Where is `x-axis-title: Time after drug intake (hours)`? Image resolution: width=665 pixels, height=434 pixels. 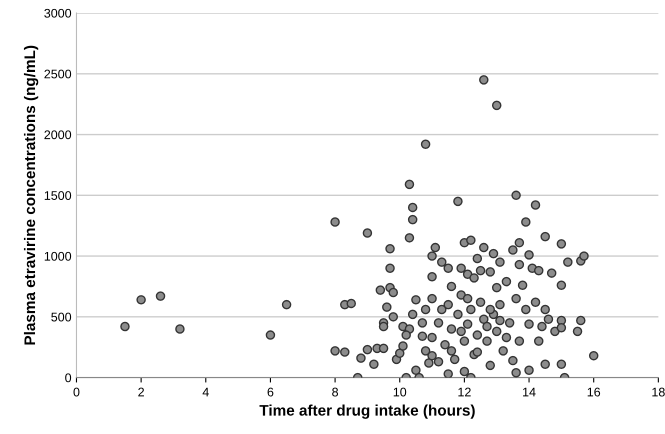 x-axis-title: Time after drug intake (hours) is located at coordinates (367, 411).